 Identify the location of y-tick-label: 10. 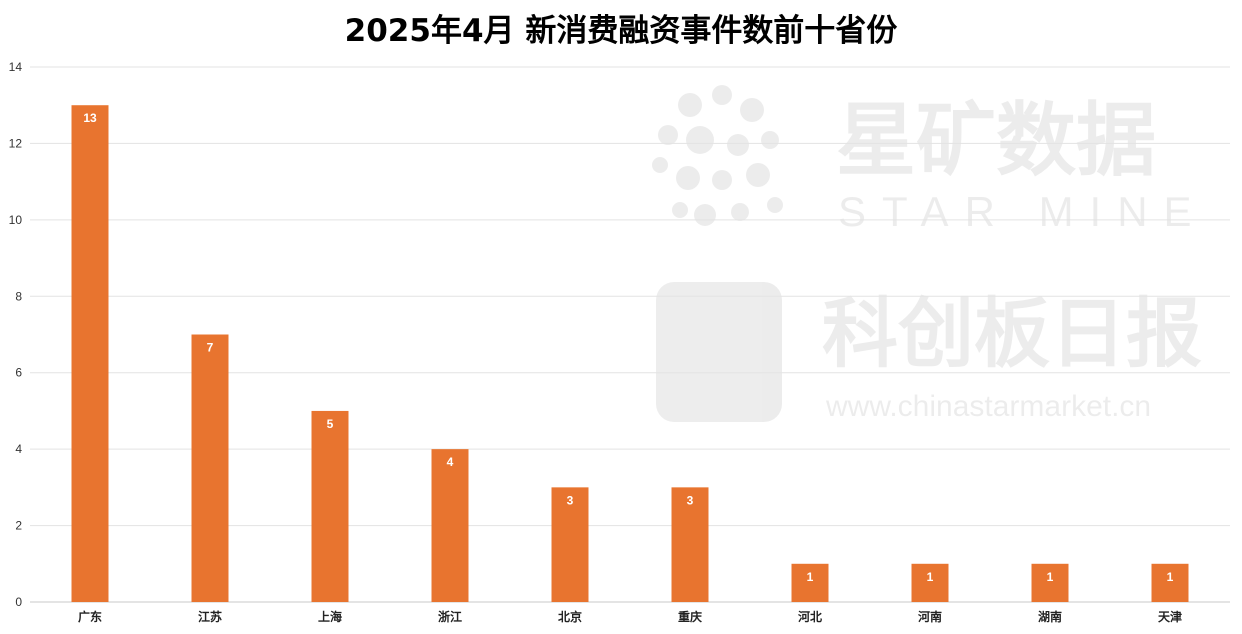
(16, 220).